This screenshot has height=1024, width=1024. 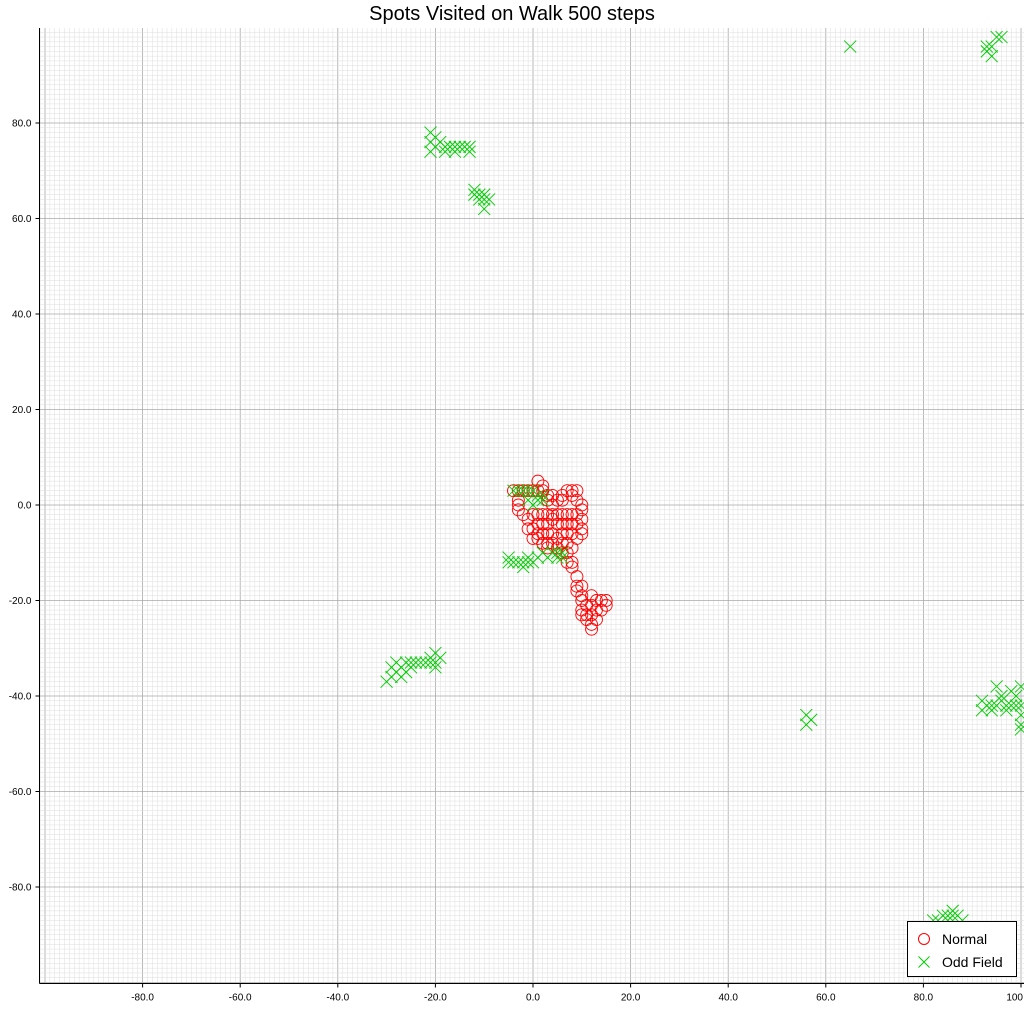 I want to click on x-tick-label: 100, so click(x=1014, y=998).